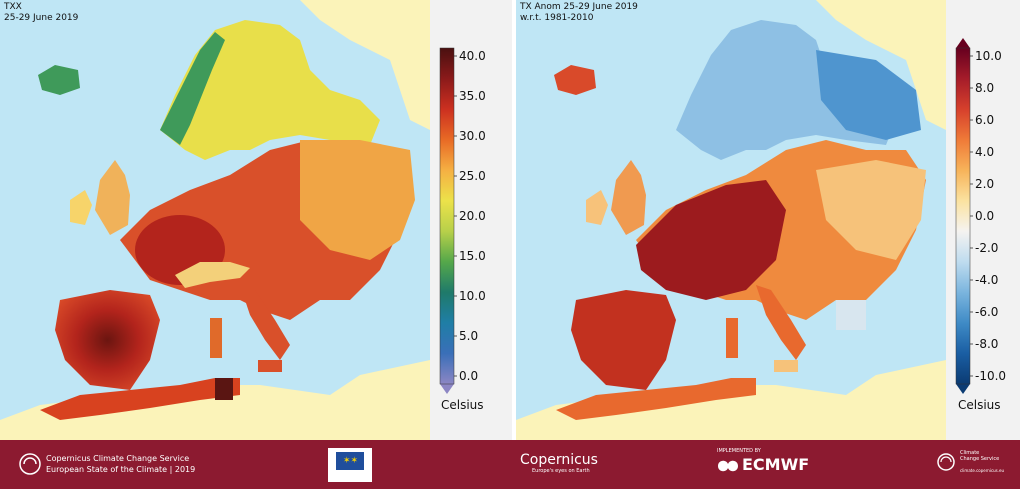  What do you see at coordinates (988, 56) in the screenshot?
I see `tx-anomaly-colorbar-tick-label: 10.0` at bounding box center [988, 56].